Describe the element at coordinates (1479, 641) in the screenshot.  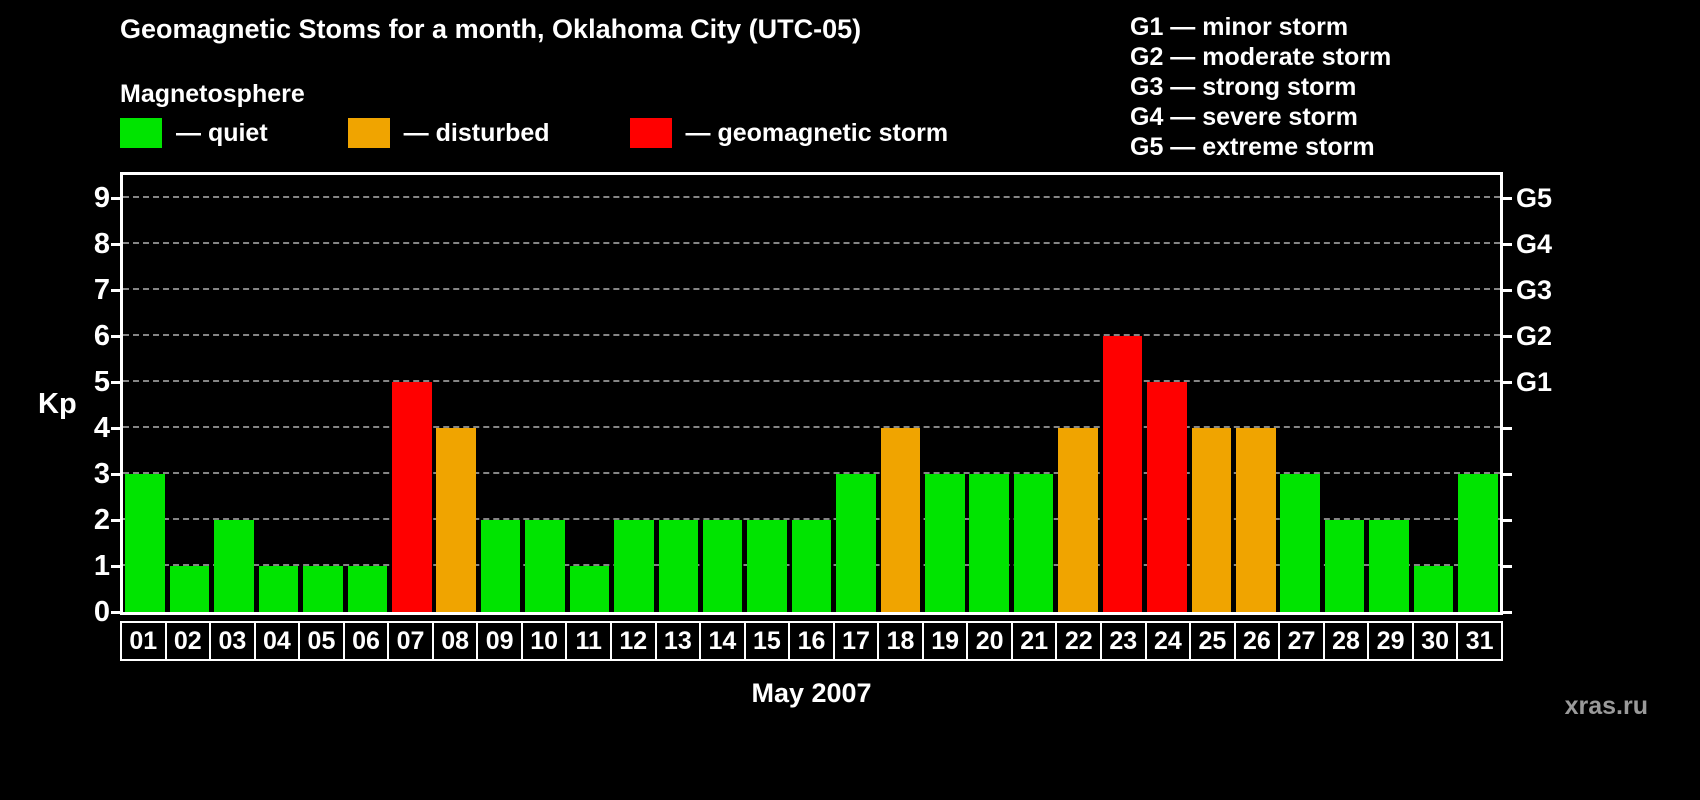
I see `day-label-31: 31` at that location.